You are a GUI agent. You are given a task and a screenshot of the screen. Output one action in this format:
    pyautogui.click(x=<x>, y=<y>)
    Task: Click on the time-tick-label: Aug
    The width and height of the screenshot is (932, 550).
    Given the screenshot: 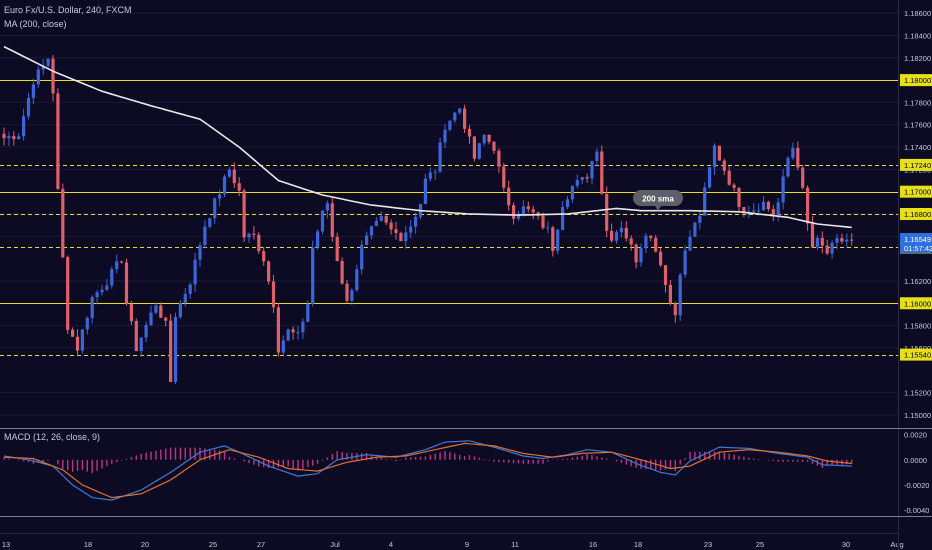 What is the action you would take?
    pyautogui.click(x=896, y=544)
    